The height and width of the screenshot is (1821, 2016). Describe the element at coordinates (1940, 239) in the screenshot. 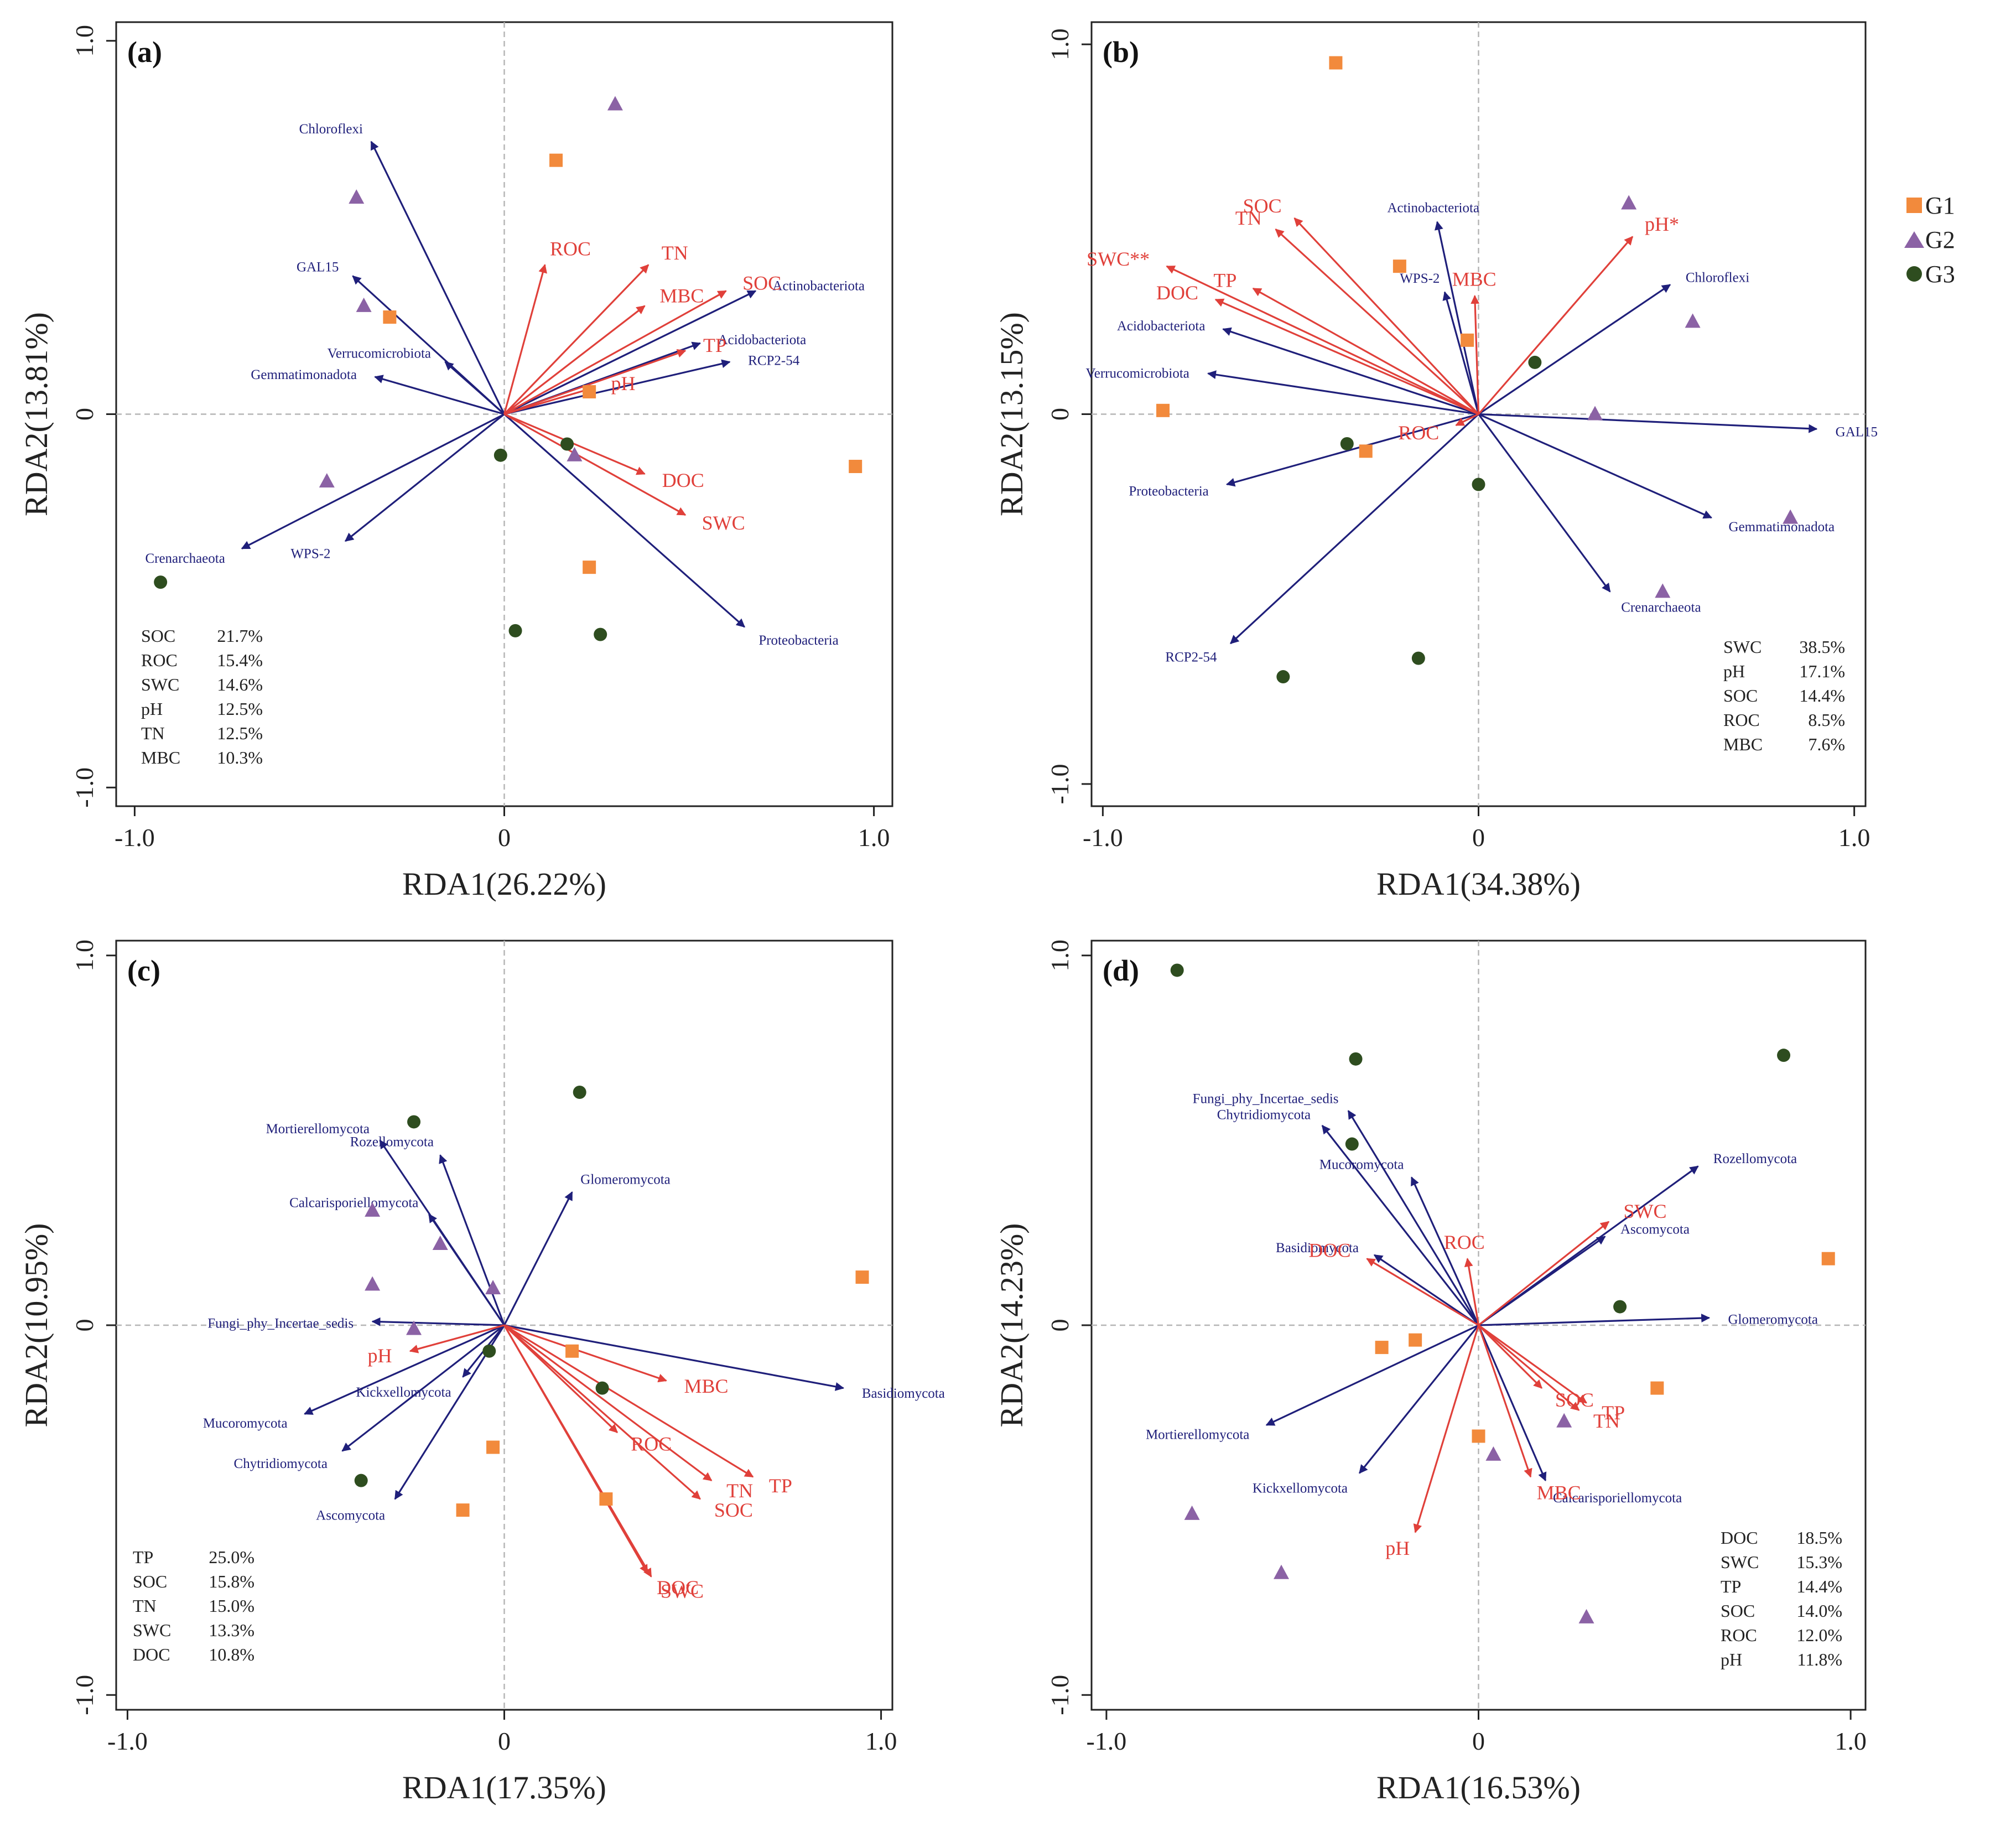

I see `legend-label-g2: G2` at that location.